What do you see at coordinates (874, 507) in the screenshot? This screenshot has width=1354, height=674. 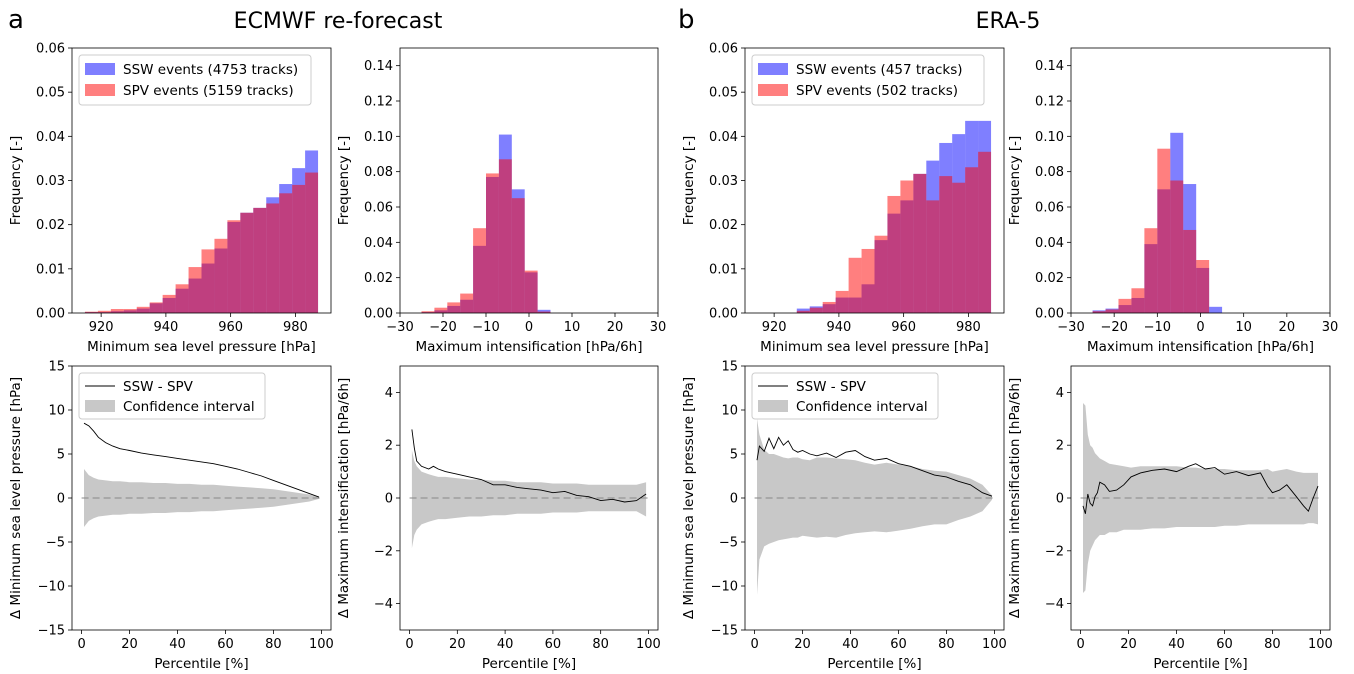 I see `confidence-band` at bounding box center [874, 507].